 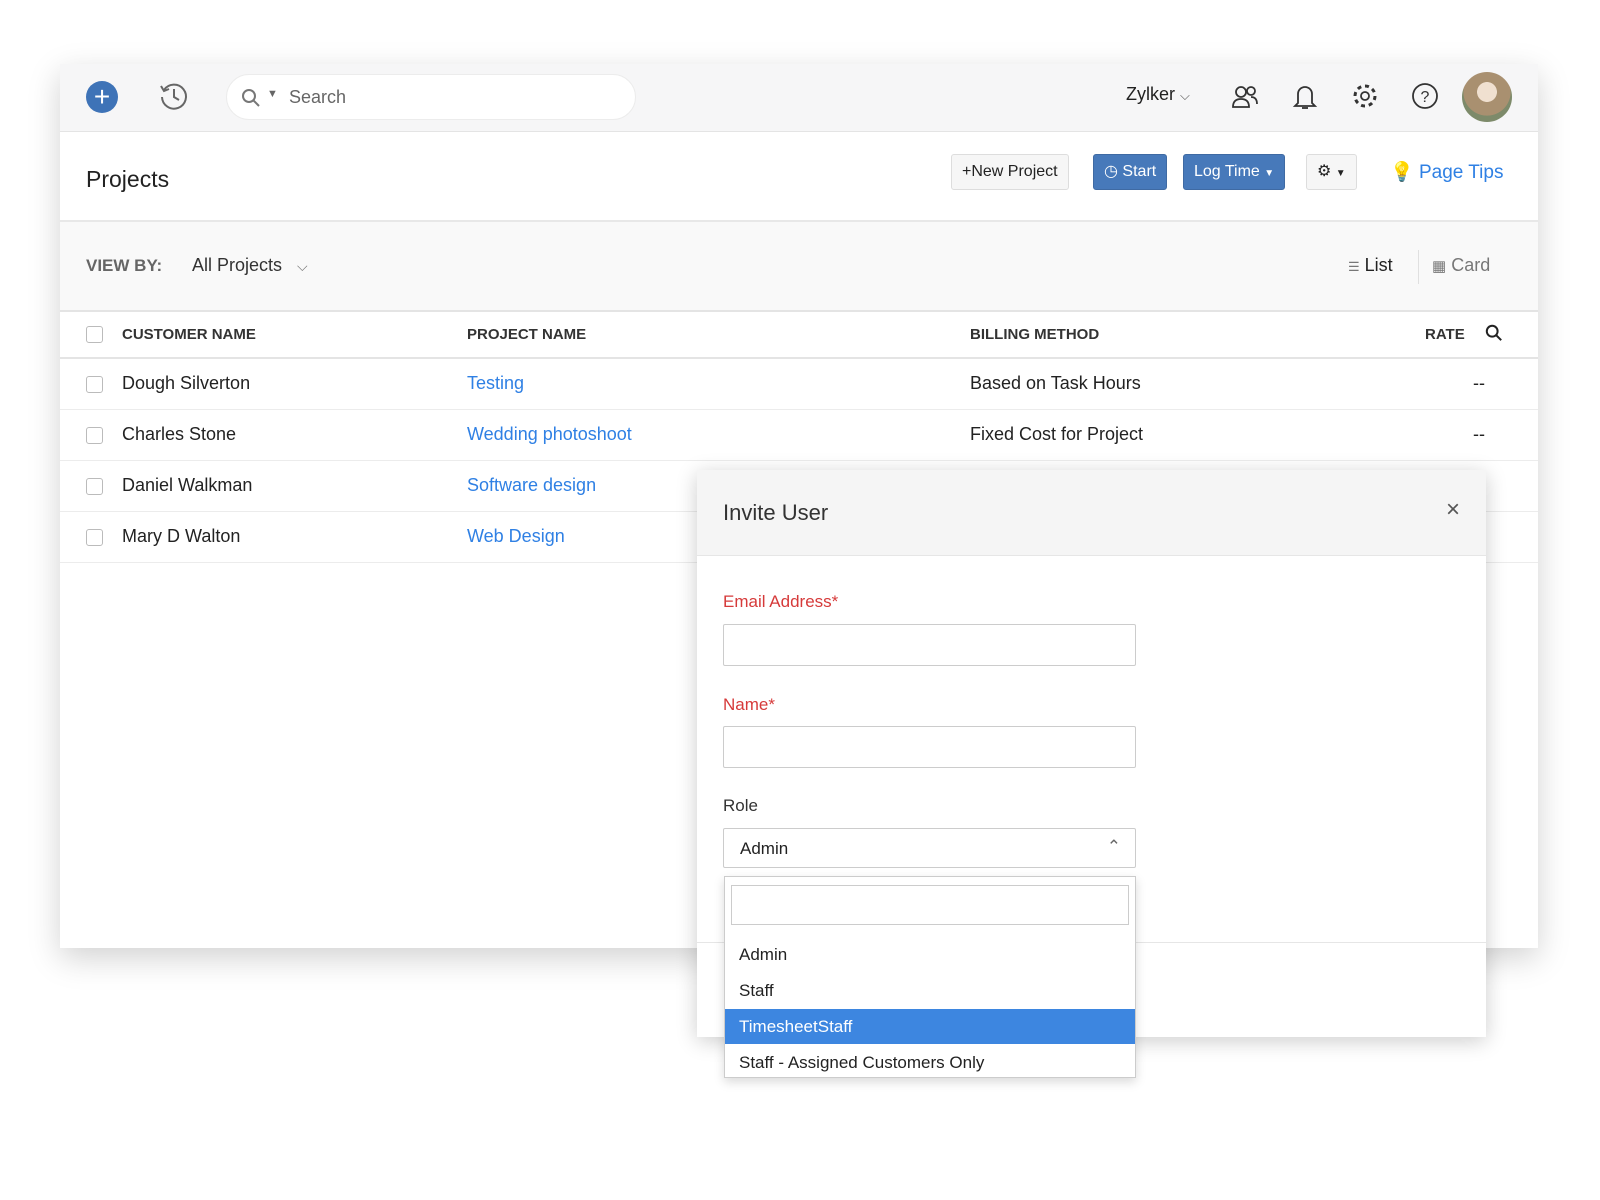 I want to click on settings-gear-icon, so click(x=1365, y=96).